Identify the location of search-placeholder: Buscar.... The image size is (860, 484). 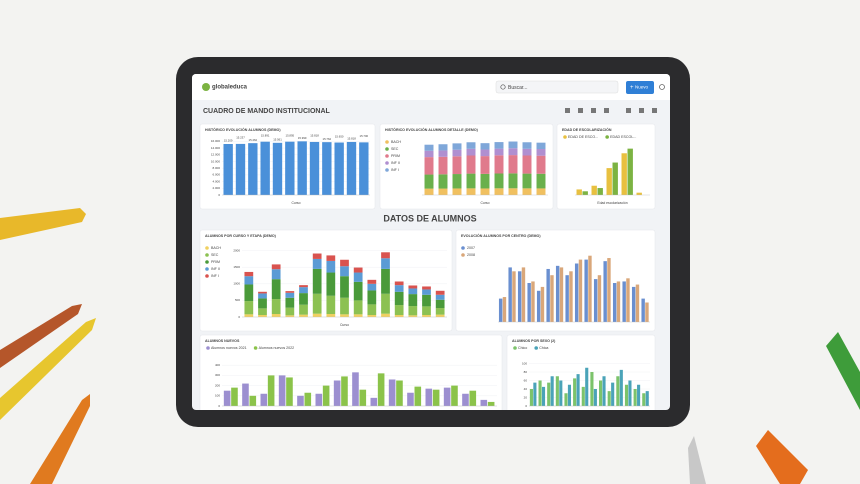
(517, 88).